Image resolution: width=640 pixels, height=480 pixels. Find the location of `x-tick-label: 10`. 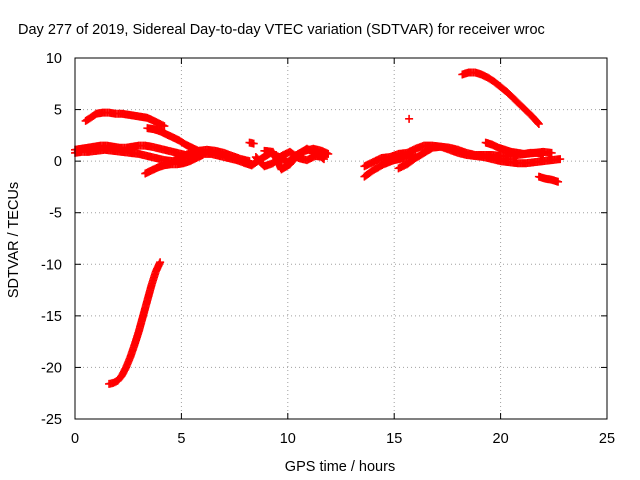

x-tick-label: 10 is located at coordinates (288, 439).